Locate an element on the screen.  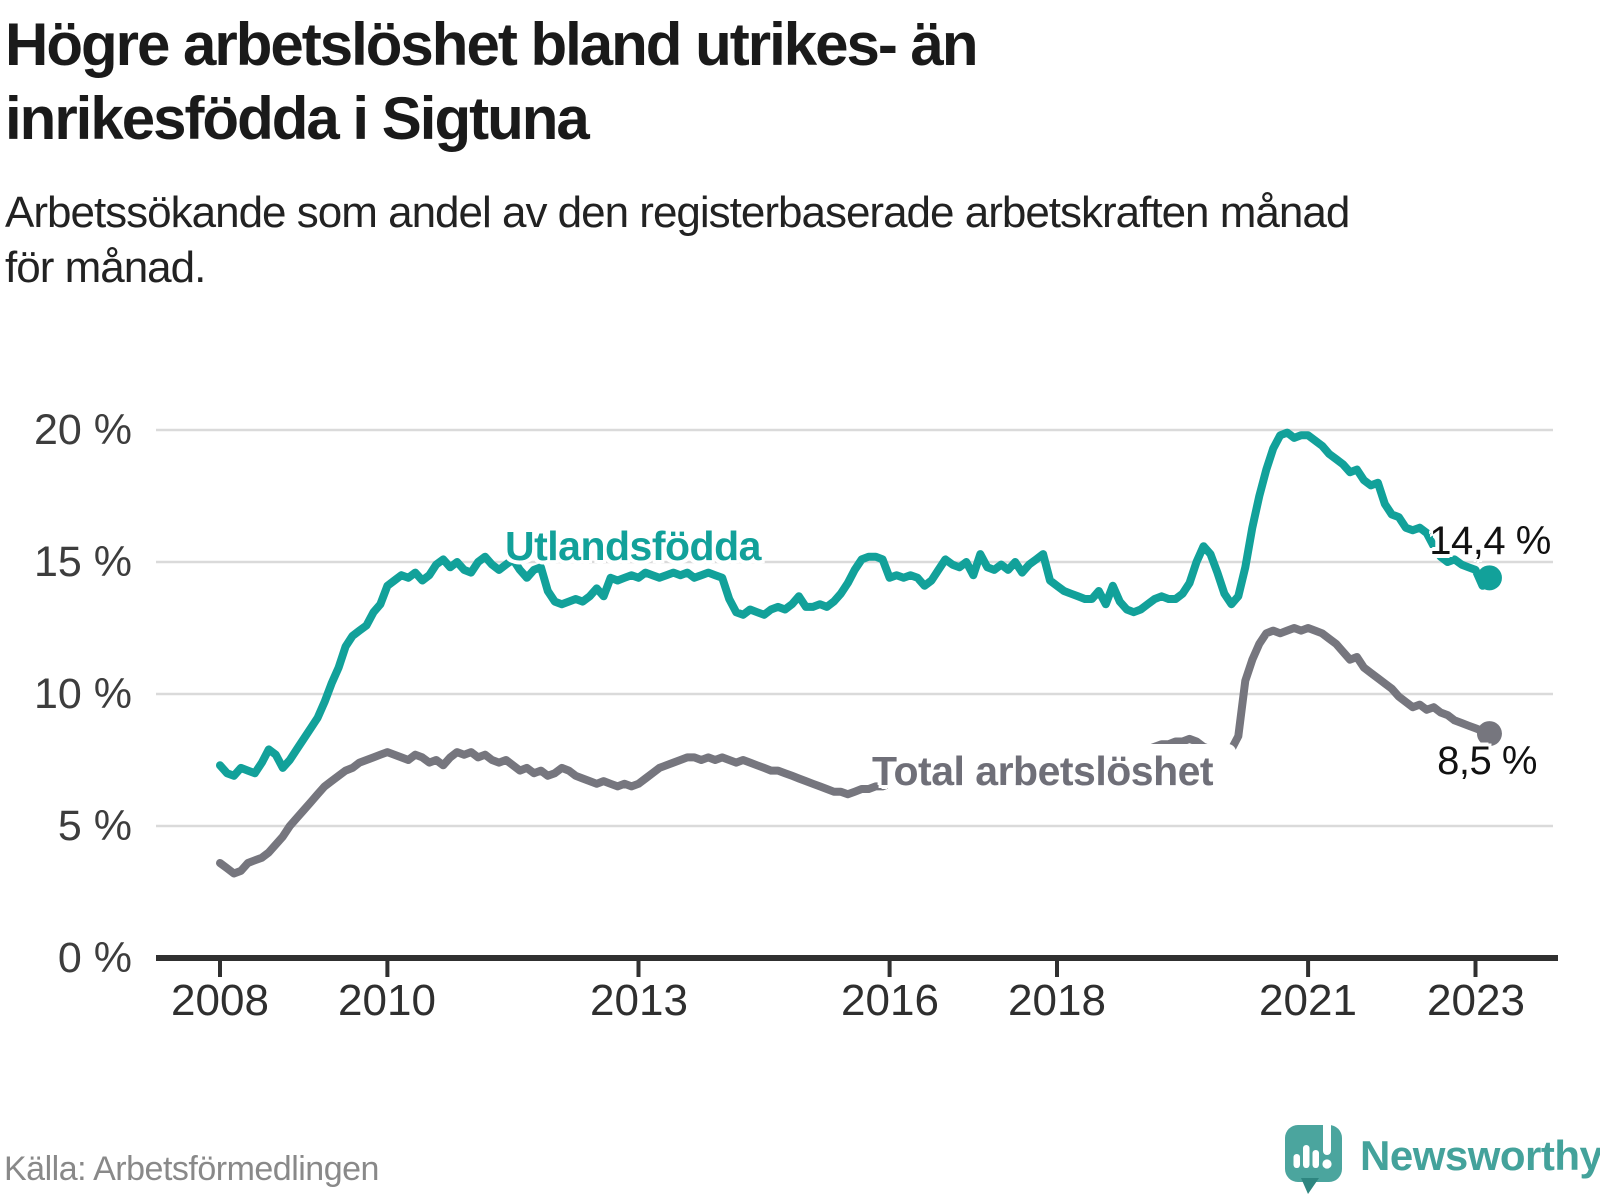
x-tick-label-2018: 2018 is located at coordinates (1057, 1000).